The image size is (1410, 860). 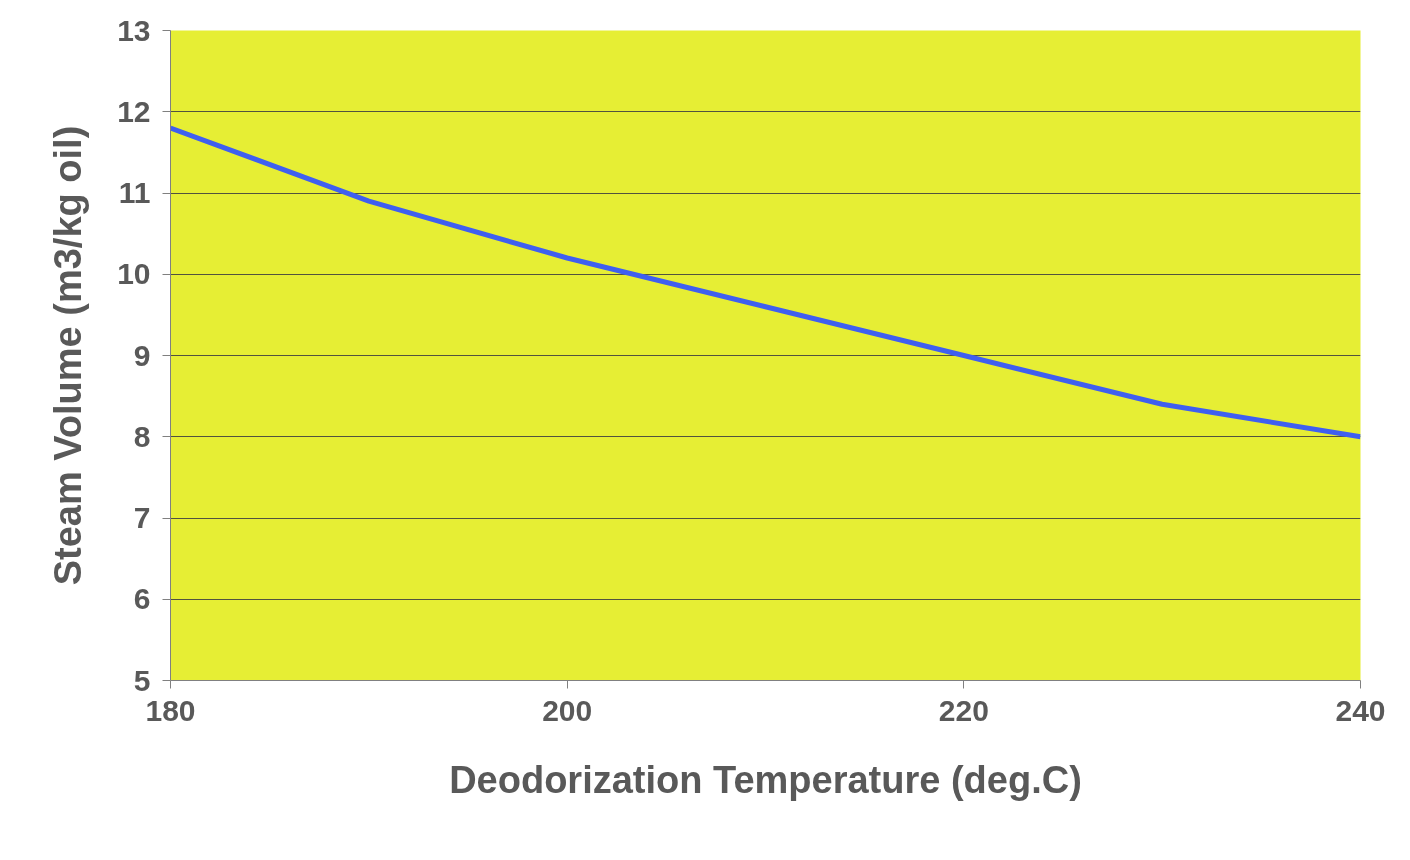 I want to click on y-tick-label: 6, so click(x=142, y=599).